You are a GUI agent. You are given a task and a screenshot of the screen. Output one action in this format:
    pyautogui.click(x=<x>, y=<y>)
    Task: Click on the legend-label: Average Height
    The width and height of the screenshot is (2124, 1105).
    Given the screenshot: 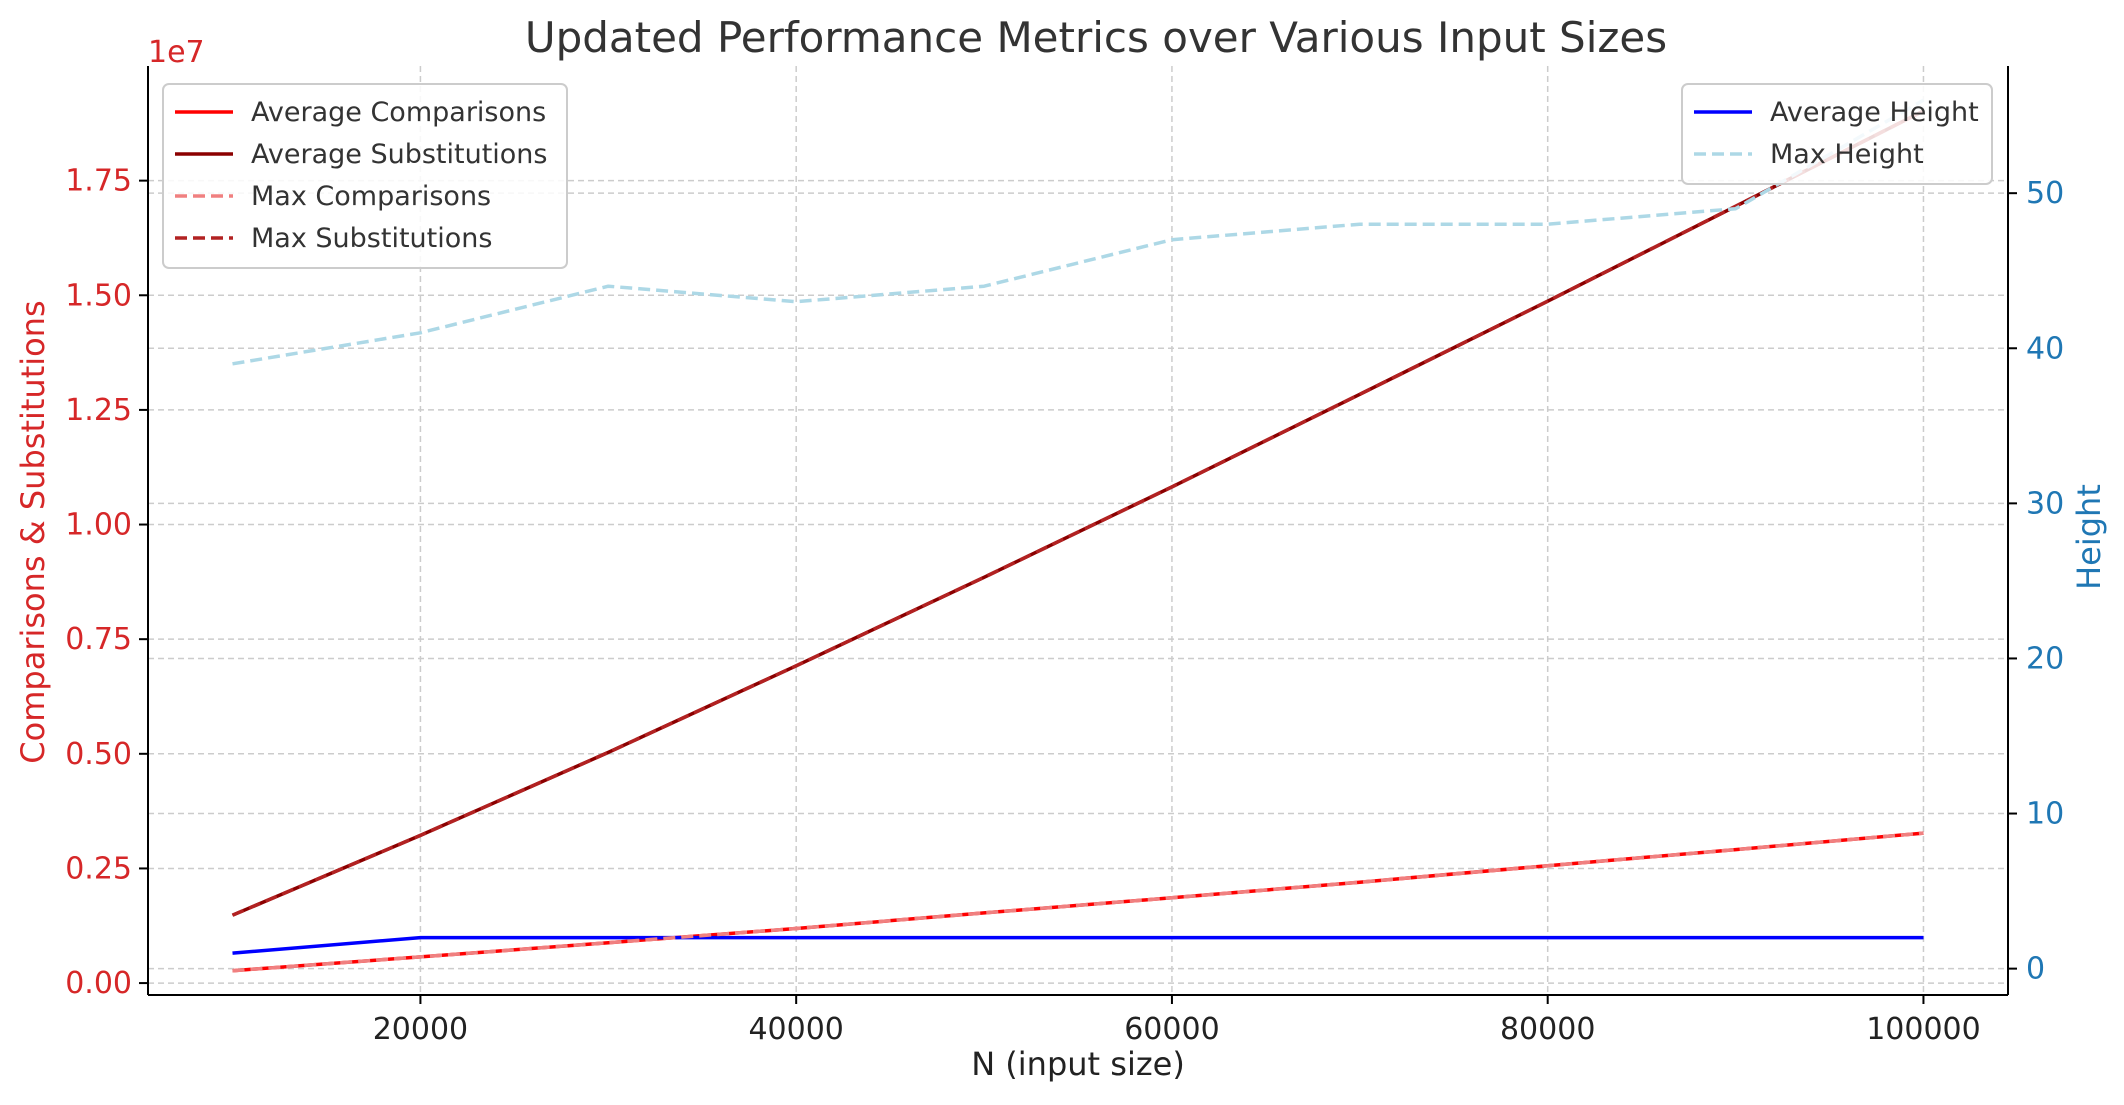 What is the action you would take?
    pyautogui.click(x=1874, y=112)
    